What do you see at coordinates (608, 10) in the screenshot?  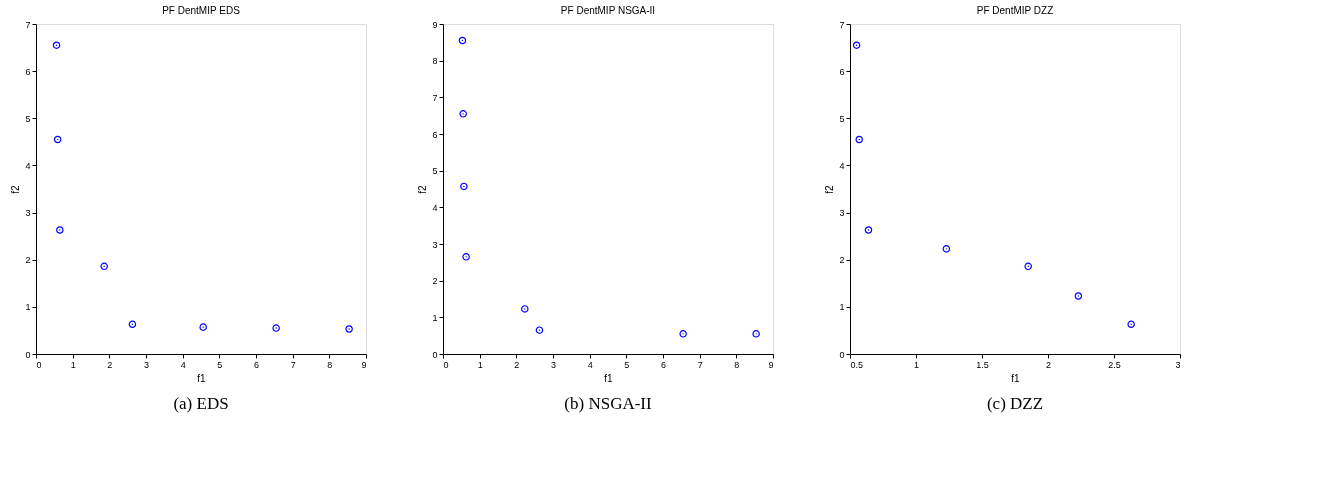 I see `chart-title: PF DentMIP NSGA-II` at bounding box center [608, 10].